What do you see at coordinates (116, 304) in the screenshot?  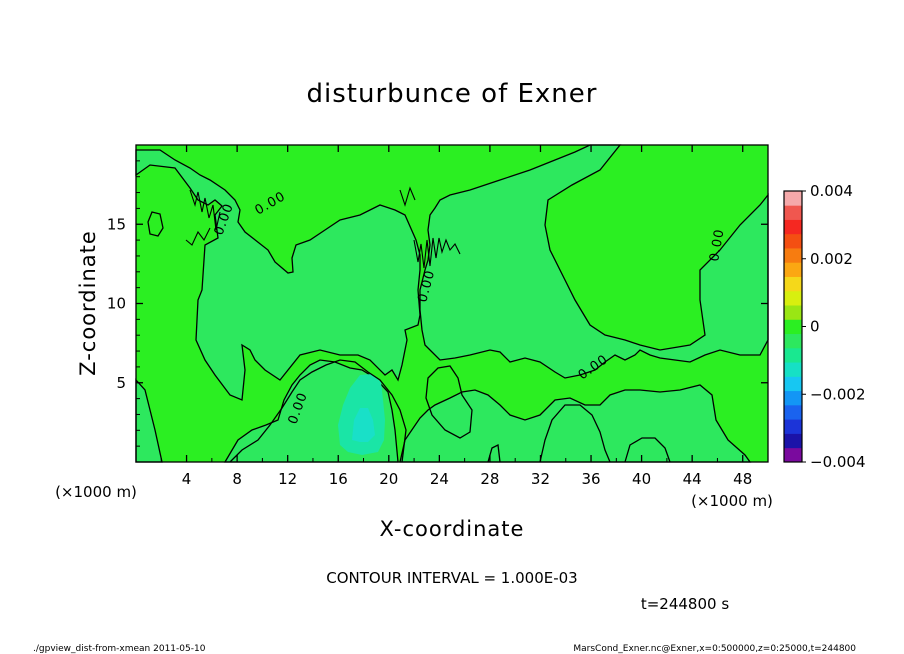 I see `y-tick-label: 10` at bounding box center [116, 304].